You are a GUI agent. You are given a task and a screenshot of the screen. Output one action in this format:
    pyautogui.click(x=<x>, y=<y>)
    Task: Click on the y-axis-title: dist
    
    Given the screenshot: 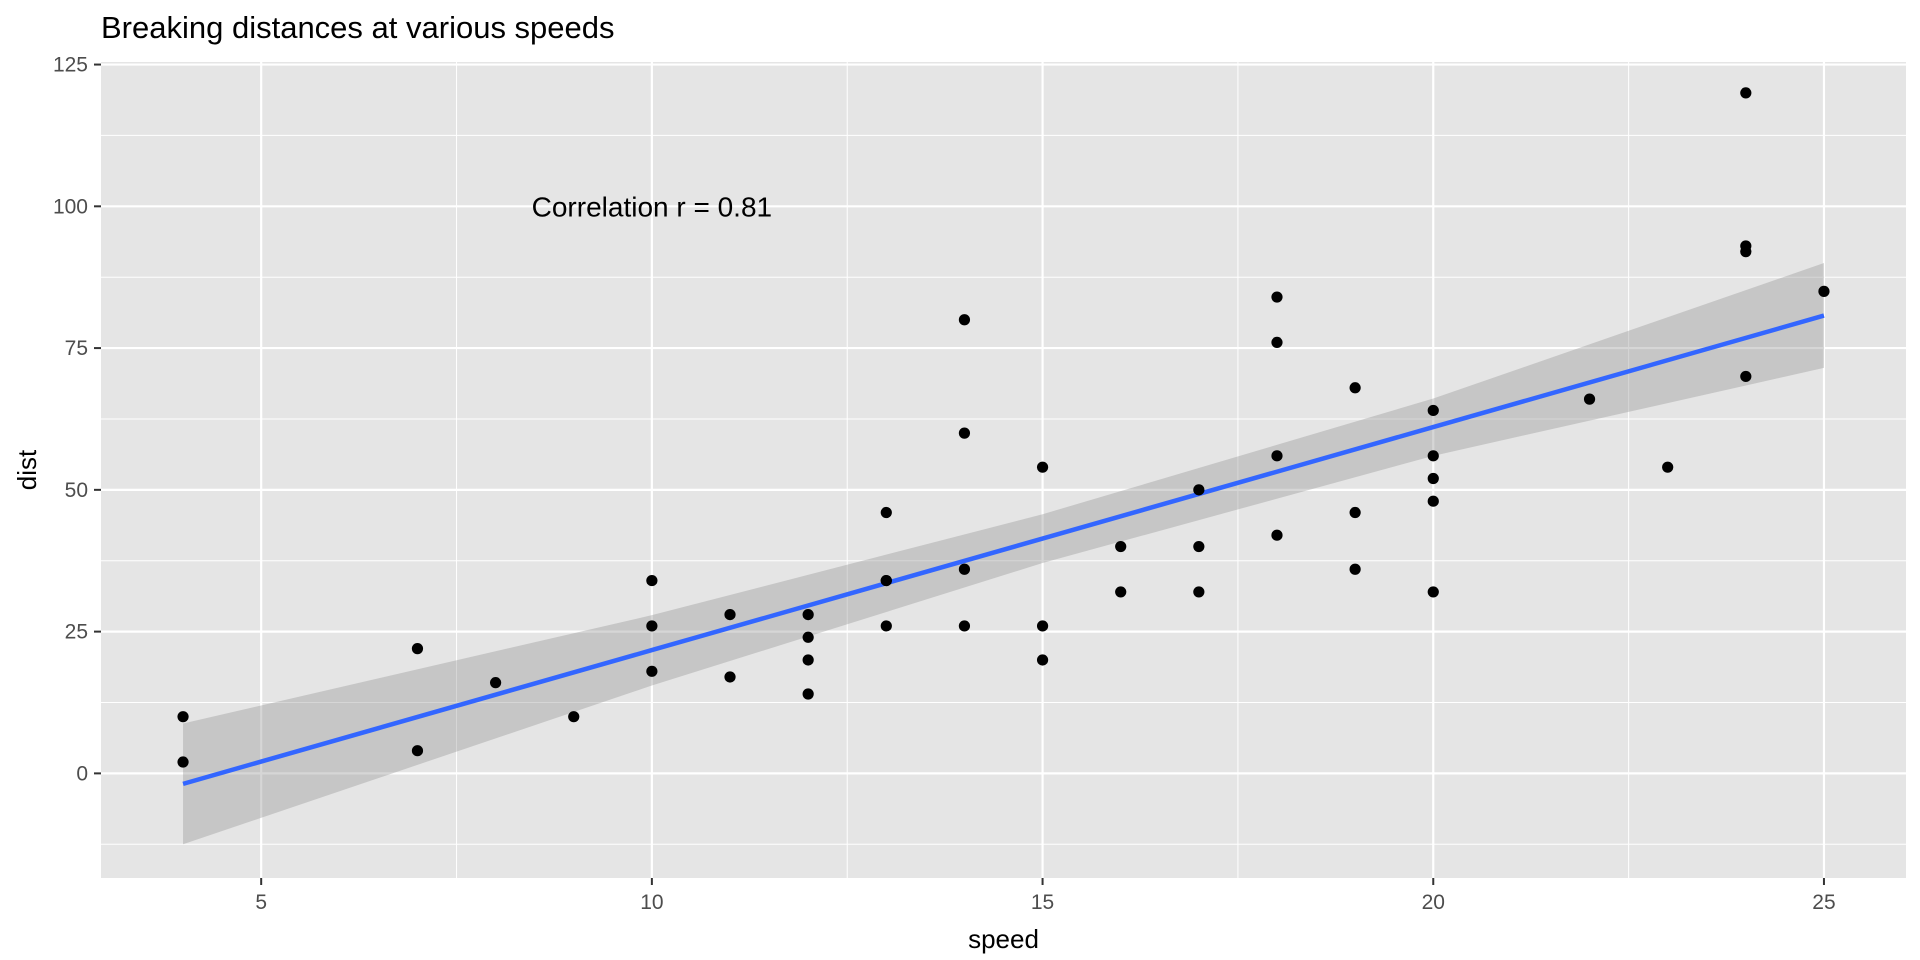 What is the action you would take?
    pyautogui.click(x=27, y=469)
    